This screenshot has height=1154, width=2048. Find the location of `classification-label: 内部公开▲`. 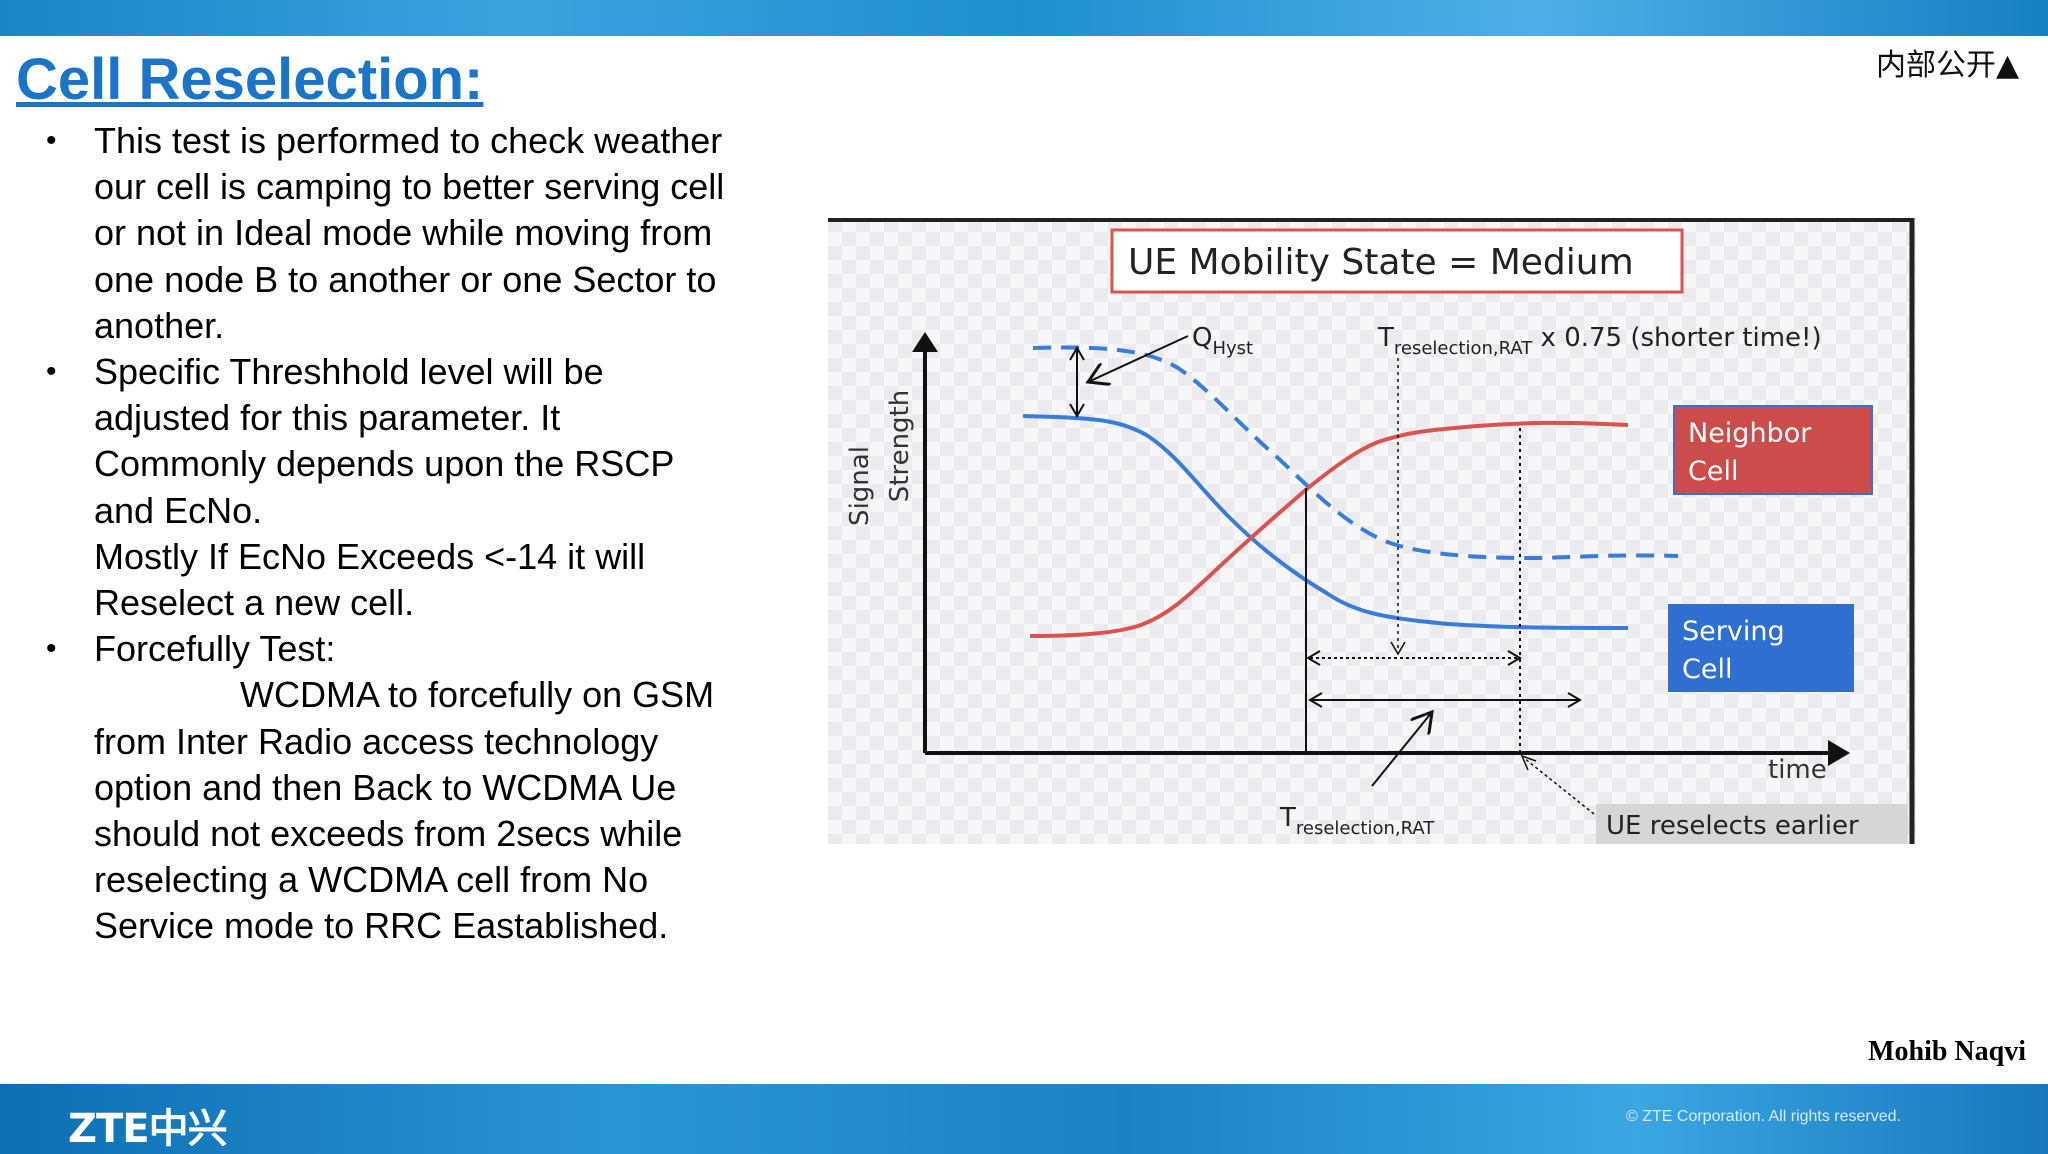

classification-label: 内部公开▲ is located at coordinates (1948, 65).